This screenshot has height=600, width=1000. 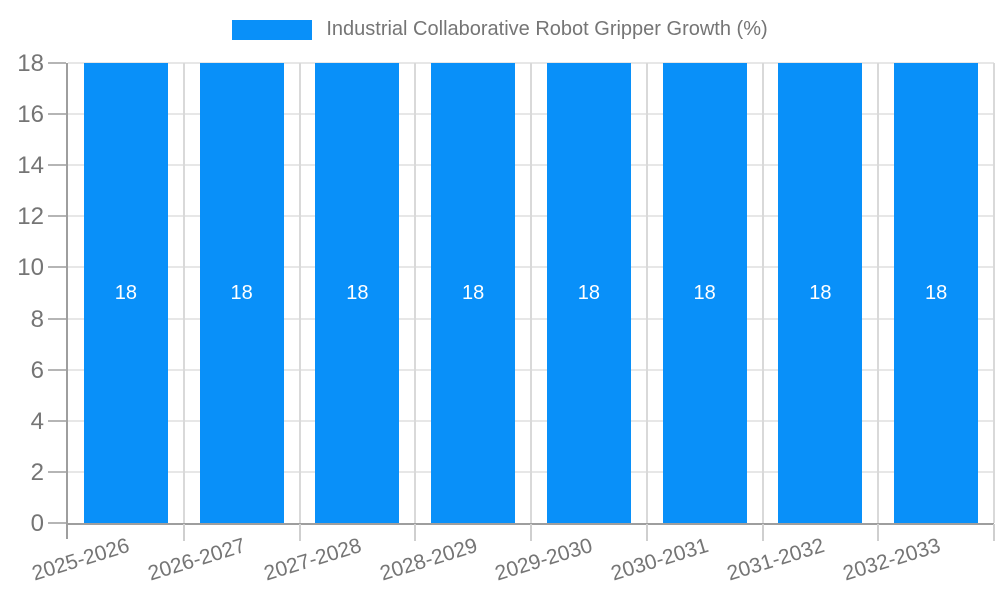 What do you see at coordinates (81, 560) in the screenshot?
I see `x-category-label: 2025-2026` at bounding box center [81, 560].